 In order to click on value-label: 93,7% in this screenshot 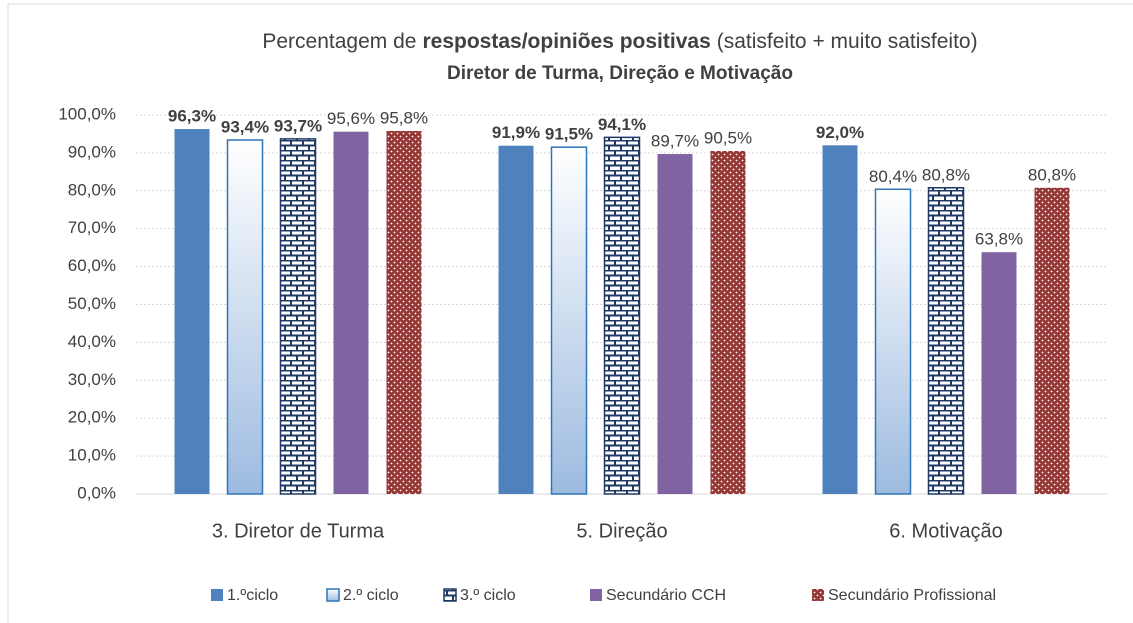, I will do `click(298, 125)`.